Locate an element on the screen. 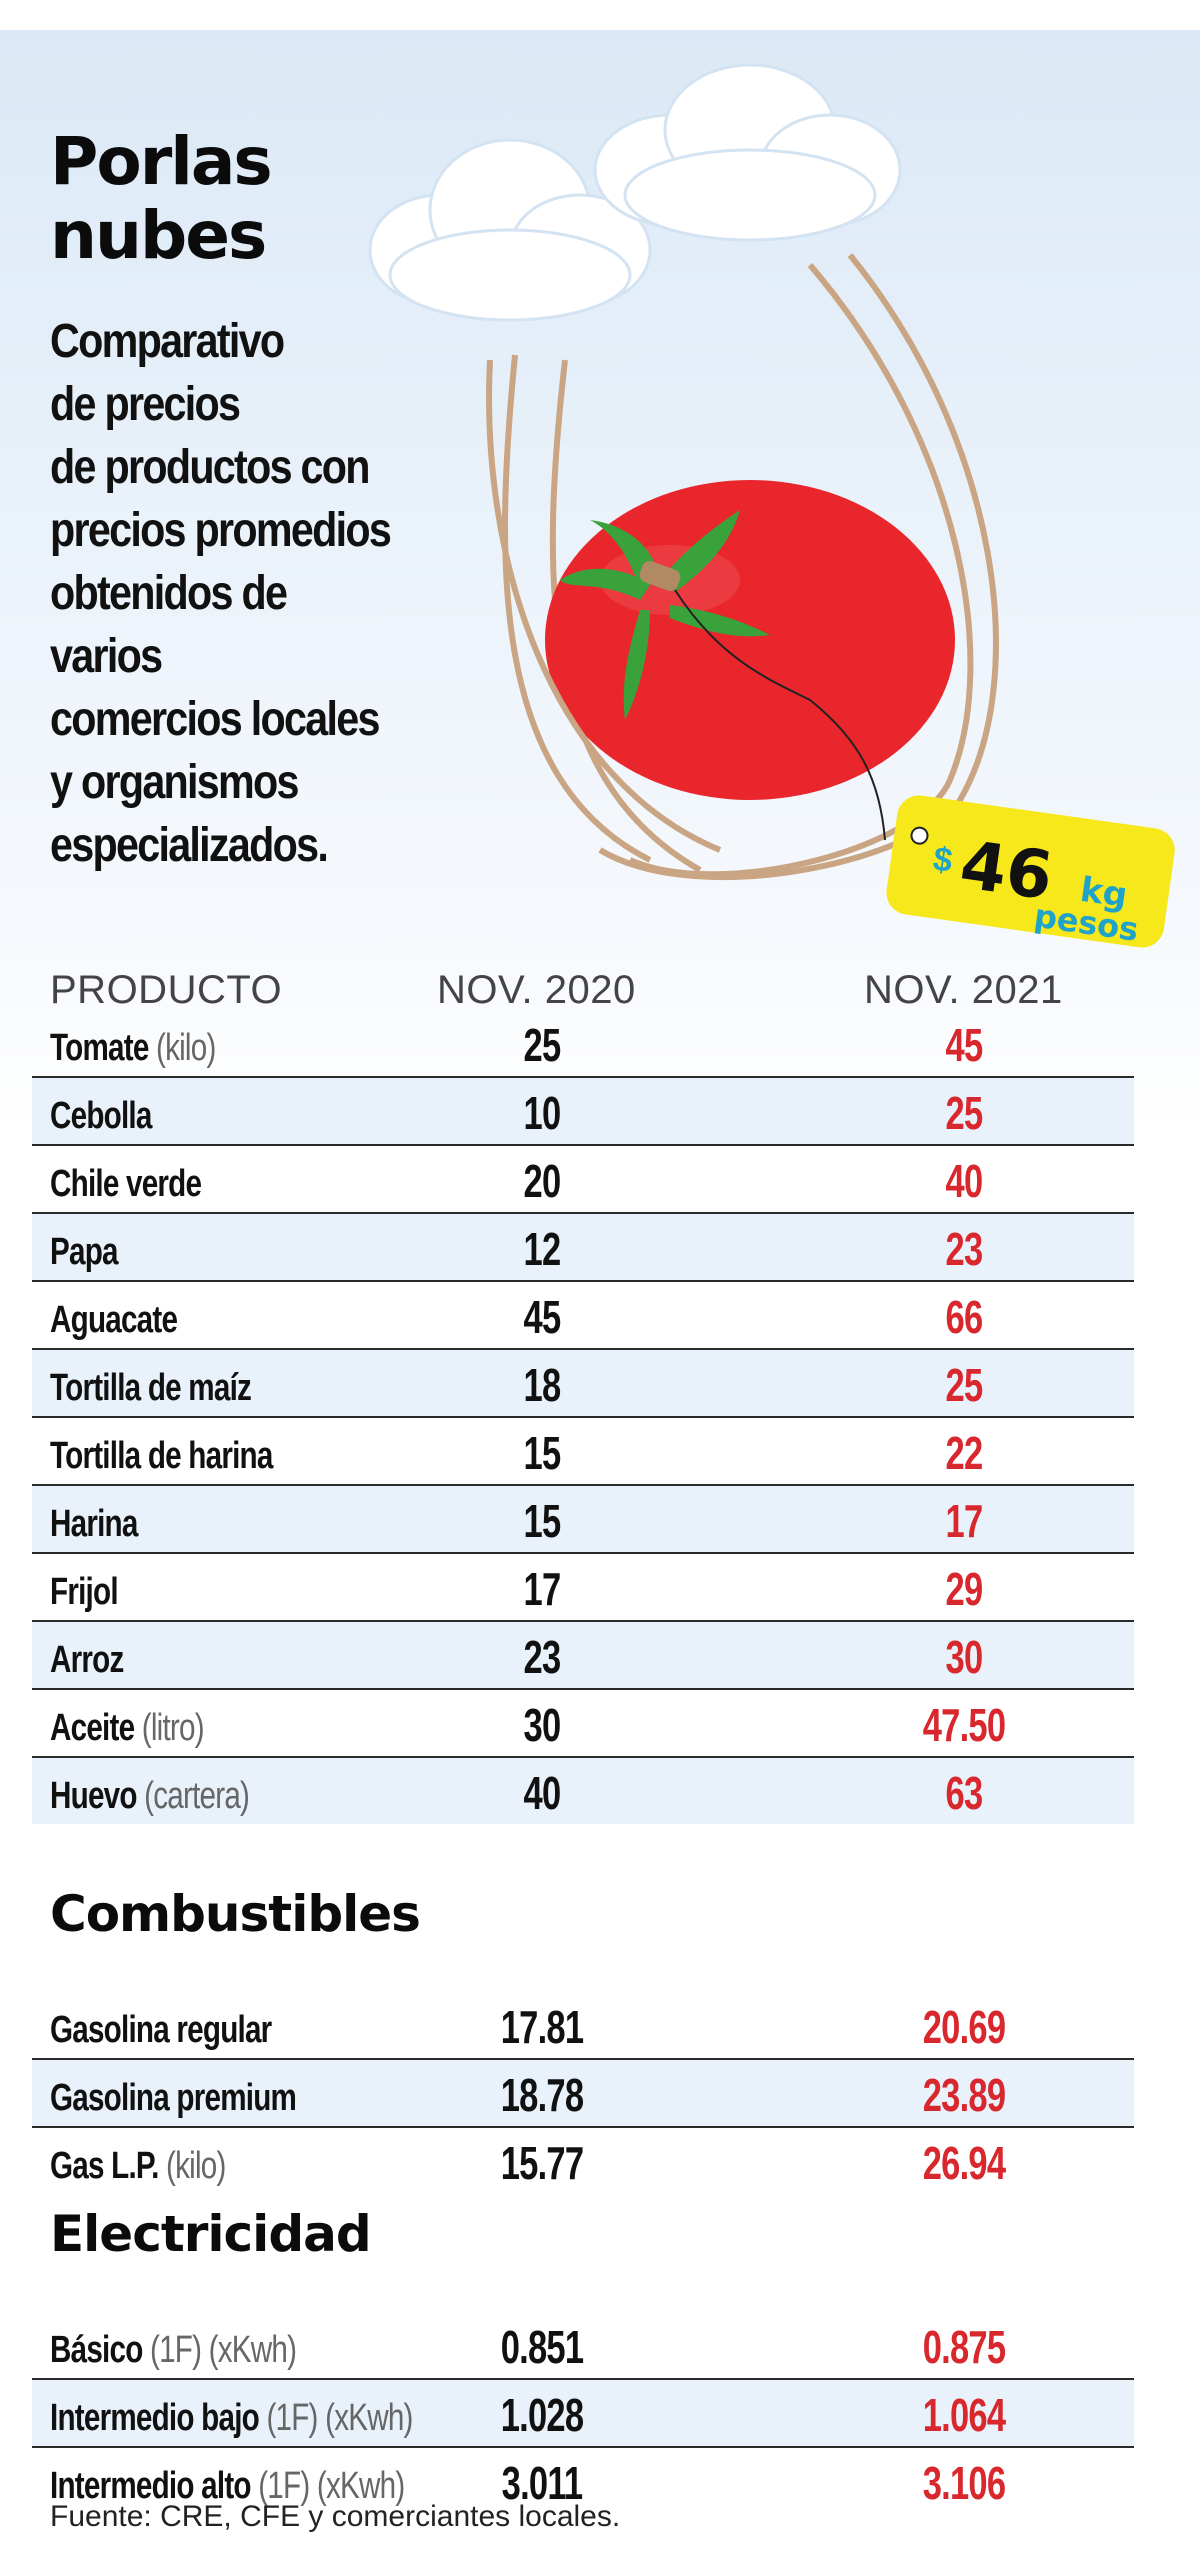 This screenshot has width=1200, height=2560. tag-string is located at coordinates (780, 715).